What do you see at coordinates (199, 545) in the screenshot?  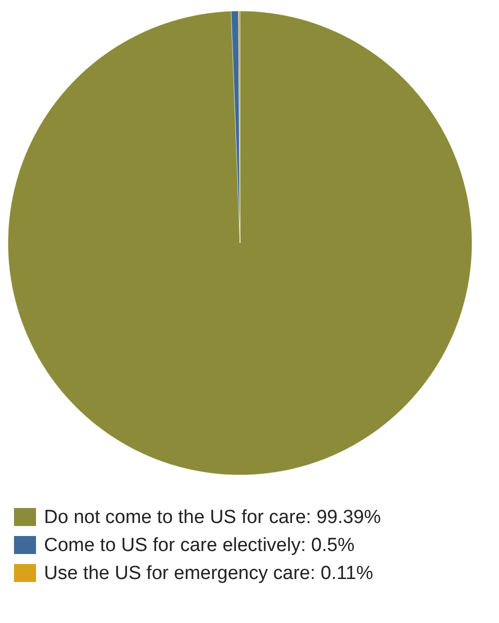 I see `legend-label: Come to US for care electively: 0.5%` at bounding box center [199, 545].